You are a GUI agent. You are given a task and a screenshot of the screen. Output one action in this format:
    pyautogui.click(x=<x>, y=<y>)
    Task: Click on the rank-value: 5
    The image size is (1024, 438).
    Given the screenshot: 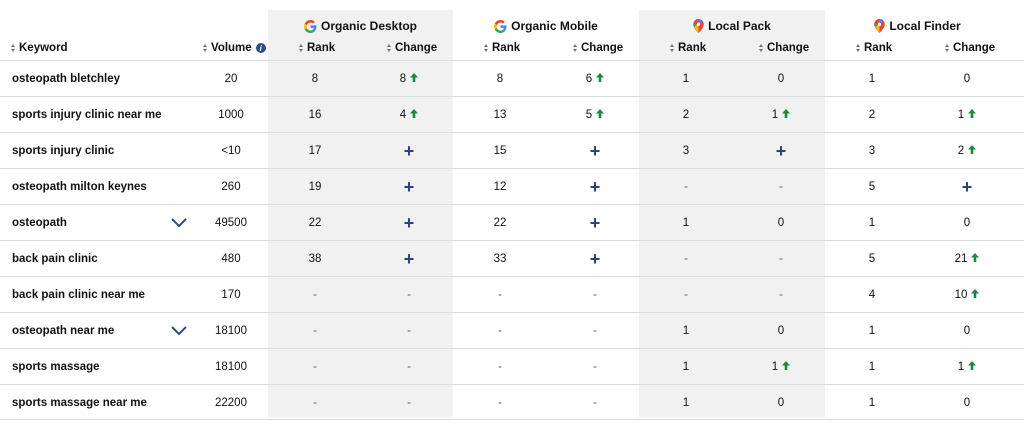 What is the action you would take?
    pyautogui.click(x=872, y=258)
    